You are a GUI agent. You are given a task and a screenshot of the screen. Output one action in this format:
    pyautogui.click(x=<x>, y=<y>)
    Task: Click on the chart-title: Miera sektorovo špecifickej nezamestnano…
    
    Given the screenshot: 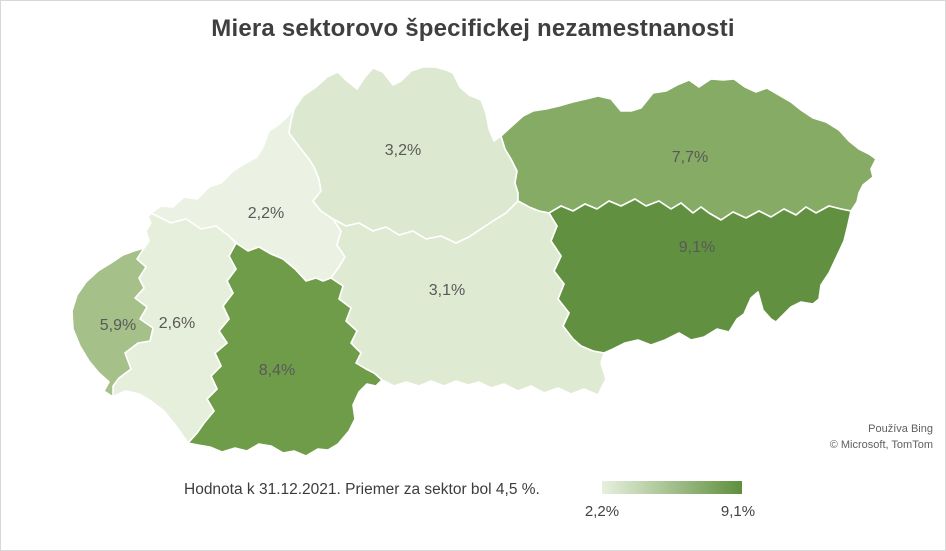 What is the action you would take?
    pyautogui.click(x=473, y=28)
    